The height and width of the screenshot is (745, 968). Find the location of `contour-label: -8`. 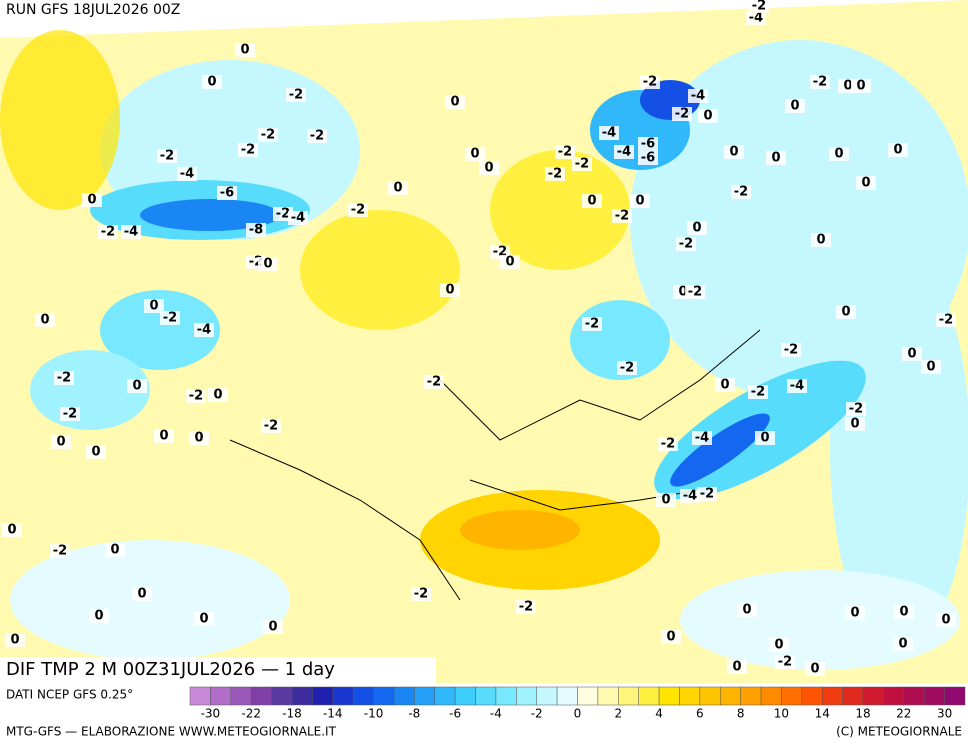

contour-label: -8 is located at coordinates (256, 230).